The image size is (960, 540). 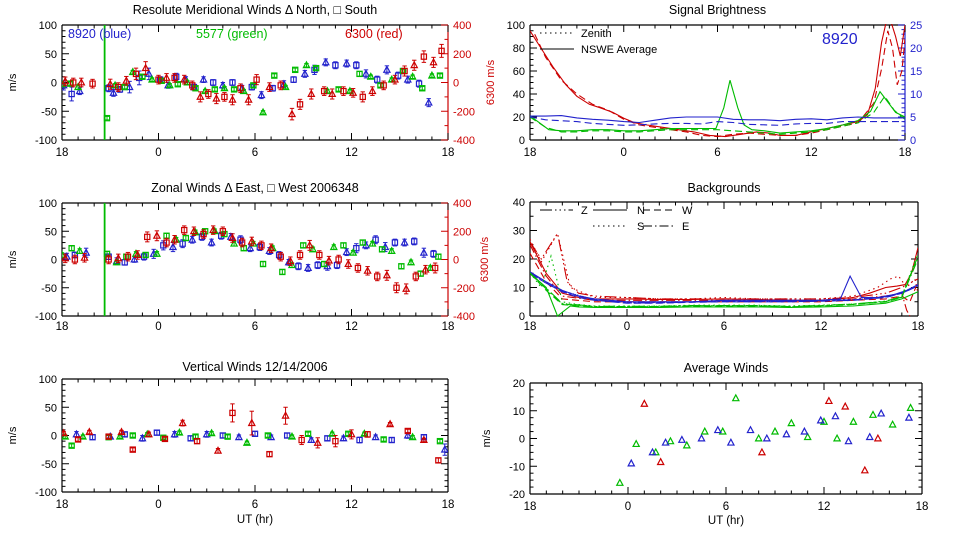 What do you see at coordinates (717, 121) in the screenshot?
I see `series-8920-zenith` at bounding box center [717, 121].